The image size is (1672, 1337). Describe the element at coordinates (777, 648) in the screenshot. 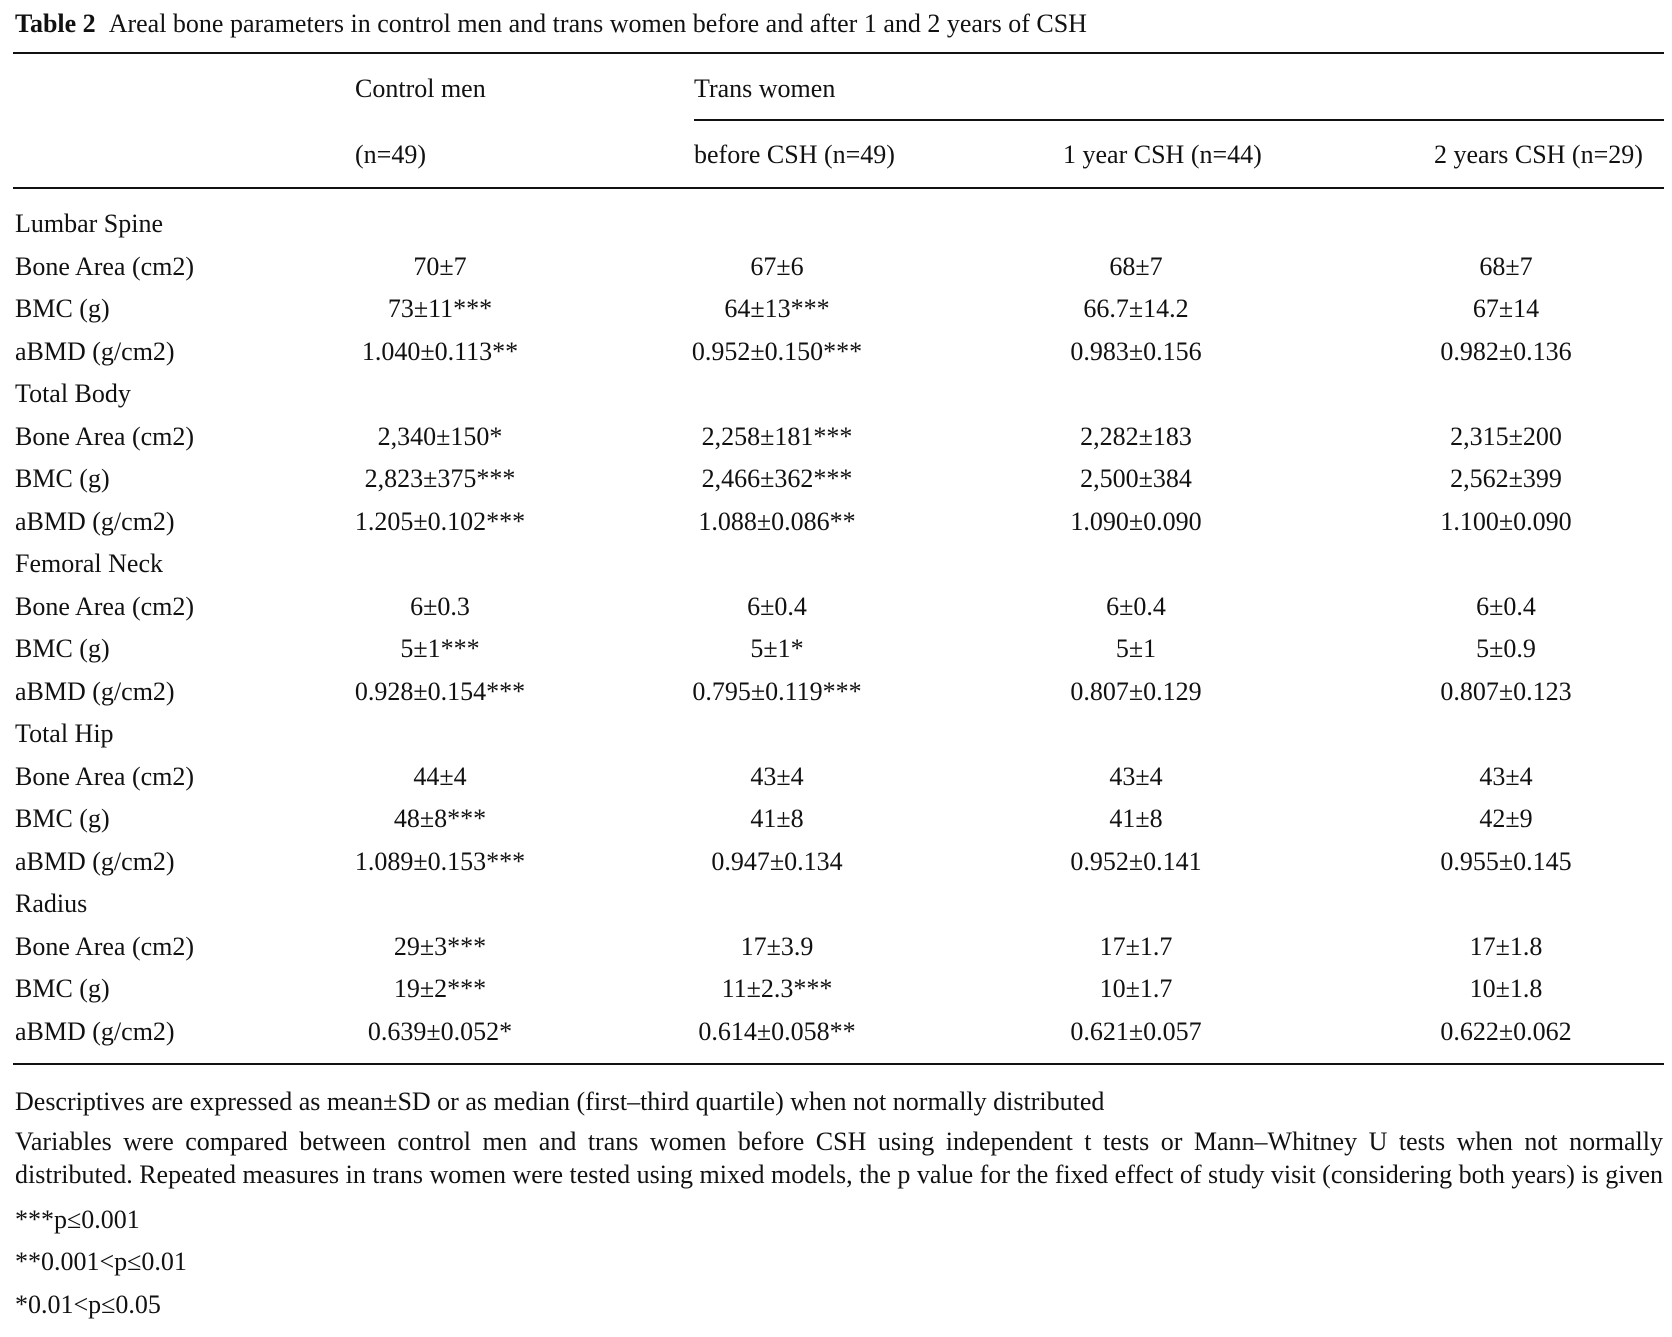

I see `table-cell: 5±1*` at that location.